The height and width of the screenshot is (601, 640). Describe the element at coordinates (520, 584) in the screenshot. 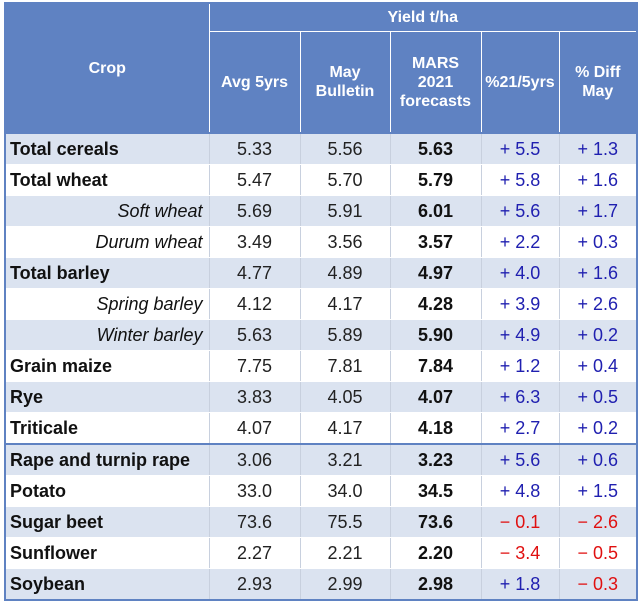

I see `cell-pct-21-5yrs: + 1.8` at that location.